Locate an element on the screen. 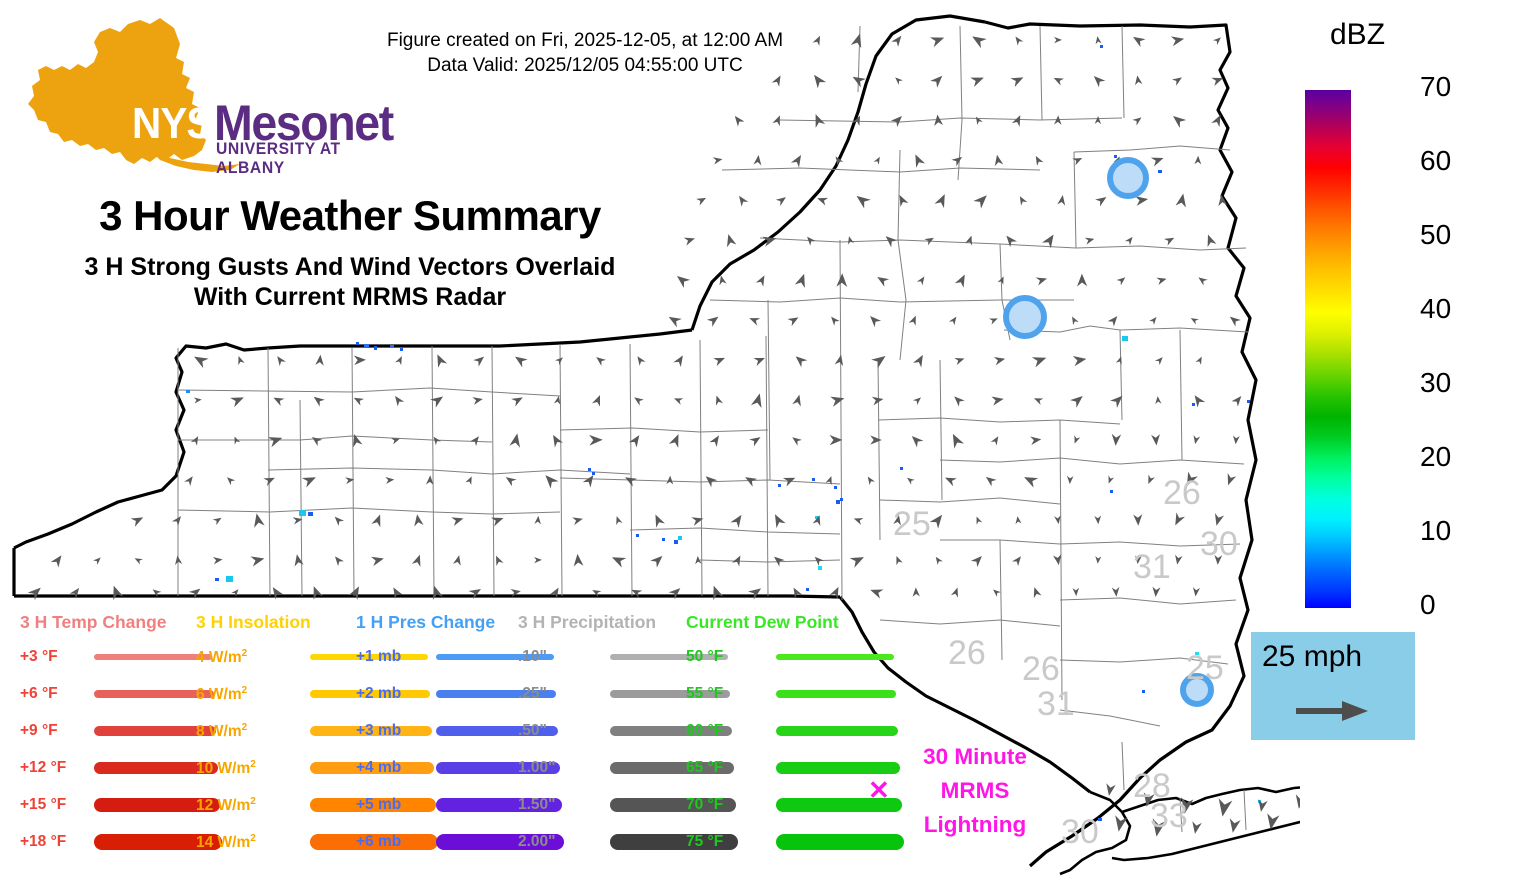  colorbar-tick-10: 10 is located at coordinates (1436, 530).